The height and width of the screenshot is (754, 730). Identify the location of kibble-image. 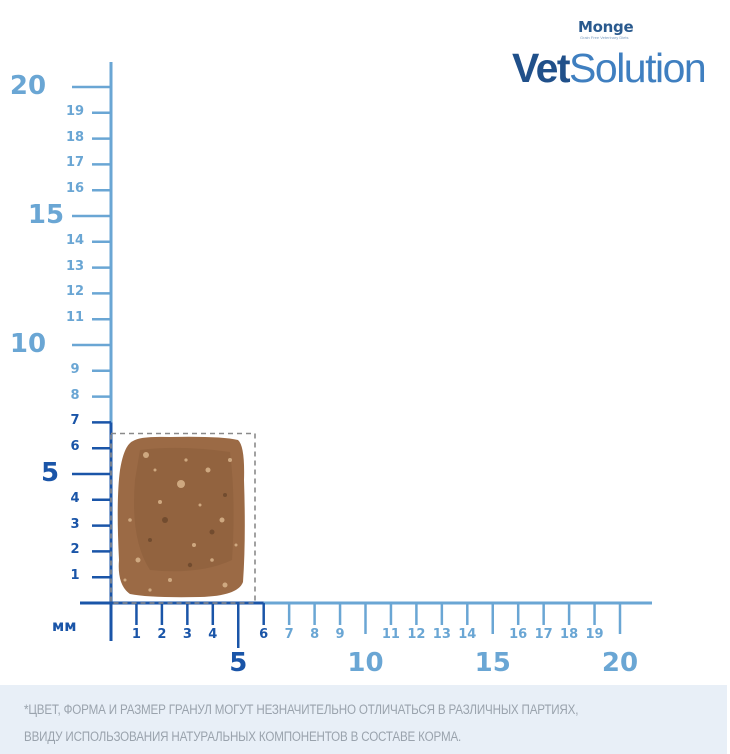
(181, 517).